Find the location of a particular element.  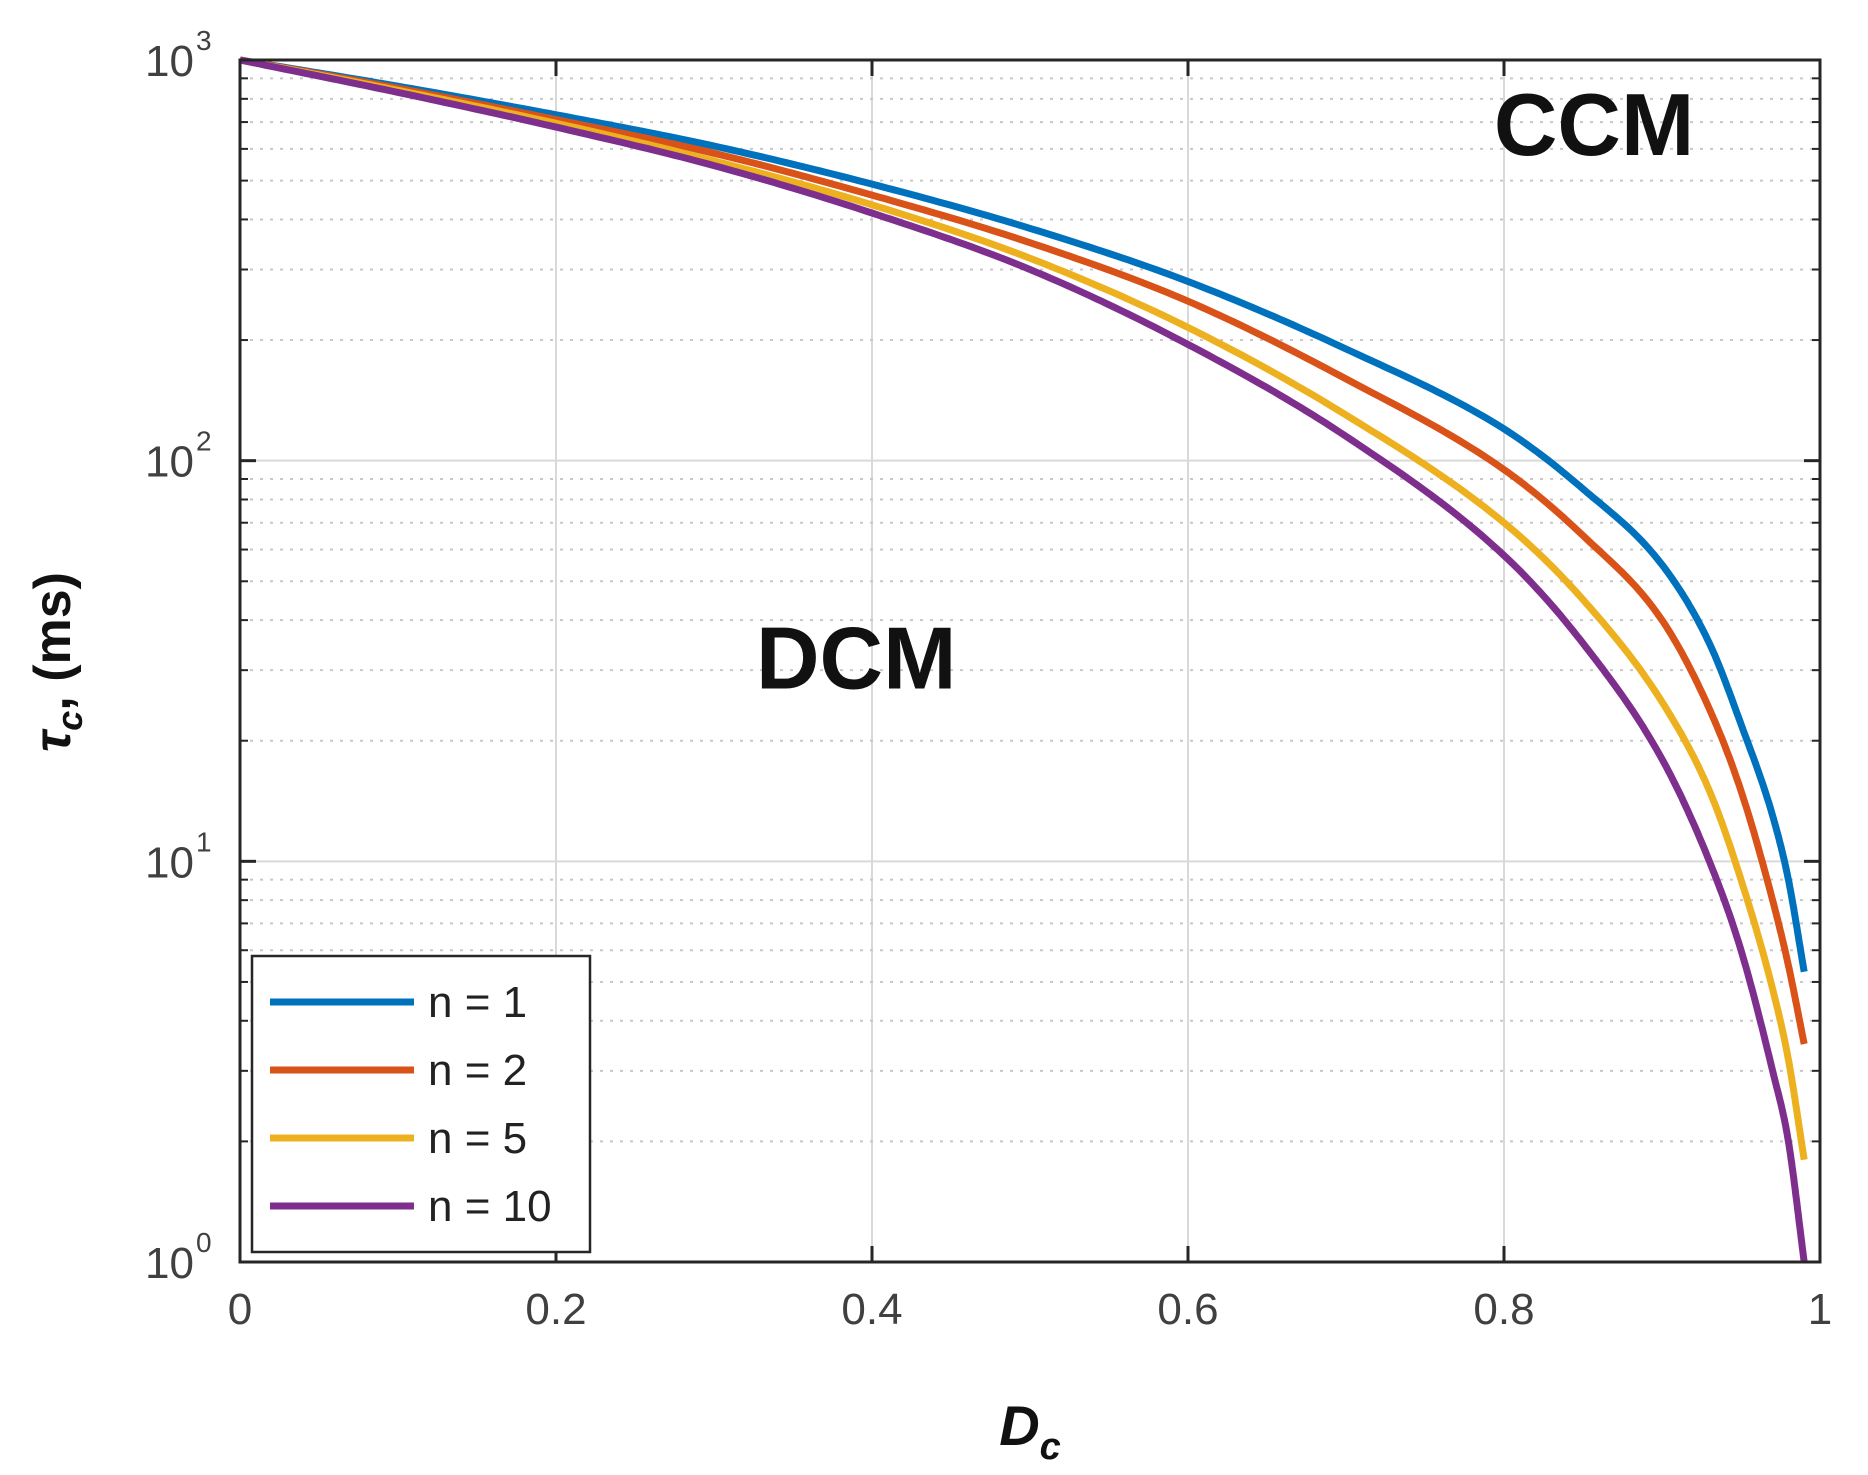

y-axis-label-sub: c is located at coordinates (69, 721).